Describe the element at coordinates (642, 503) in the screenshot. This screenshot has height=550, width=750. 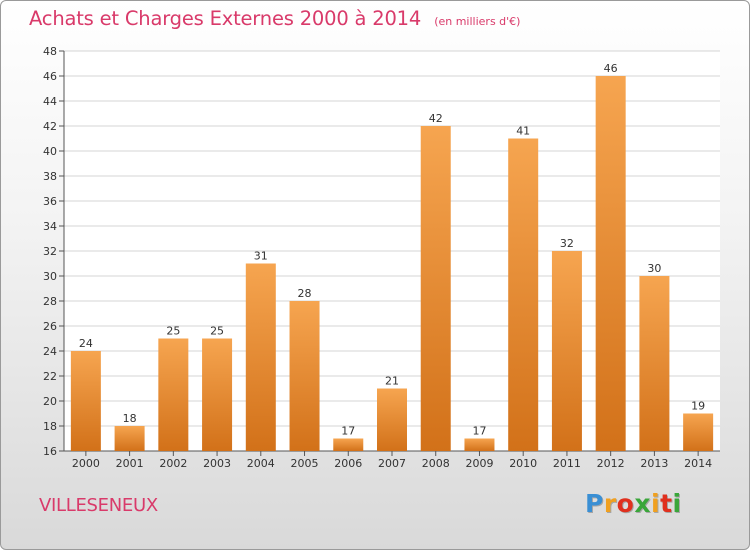
I see `logo-letter: x` at that location.